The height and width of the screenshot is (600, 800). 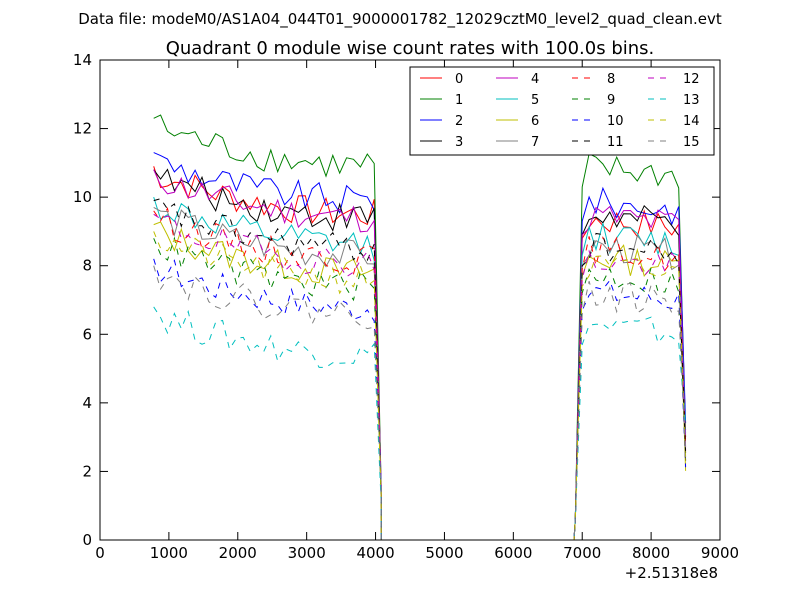 I want to click on legend-label-13: 13, so click(x=691, y=100).